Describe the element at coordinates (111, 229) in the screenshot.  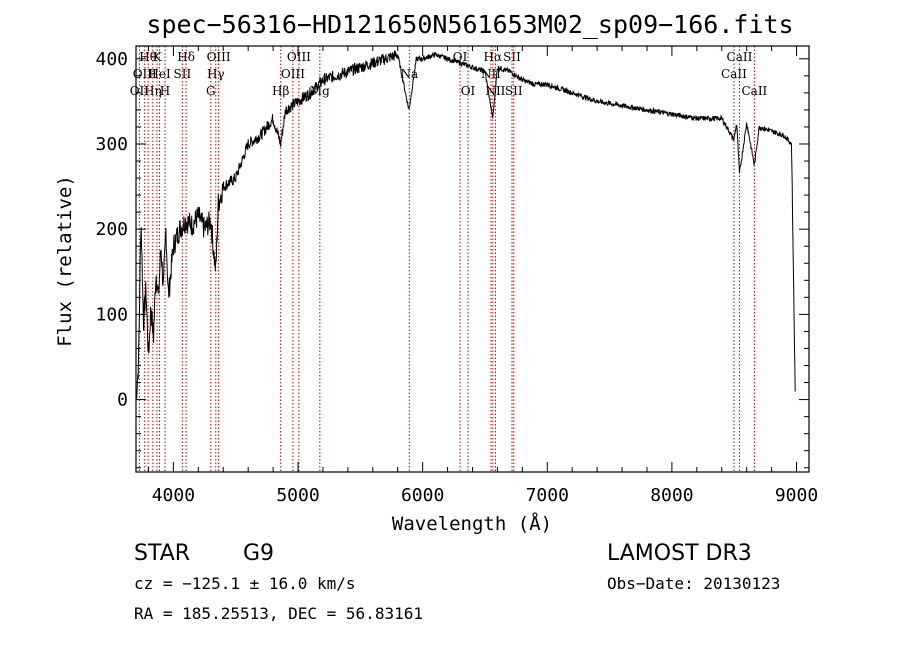
I see `y-tick-label: 200` at that location.